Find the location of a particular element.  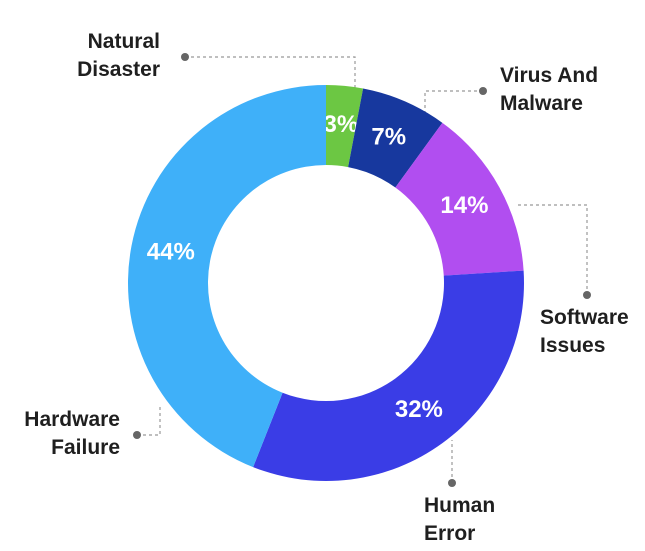

category-label: Virus And Malware is located at coordinates (549, 89).